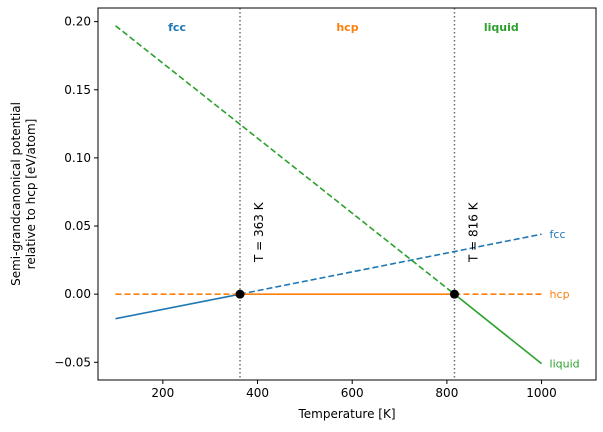 The height and width of the screenshot is (432, 603). Describe the element at coordinates (352, 393) in the screenshot. I see `x-tick-label: 600` at that location.